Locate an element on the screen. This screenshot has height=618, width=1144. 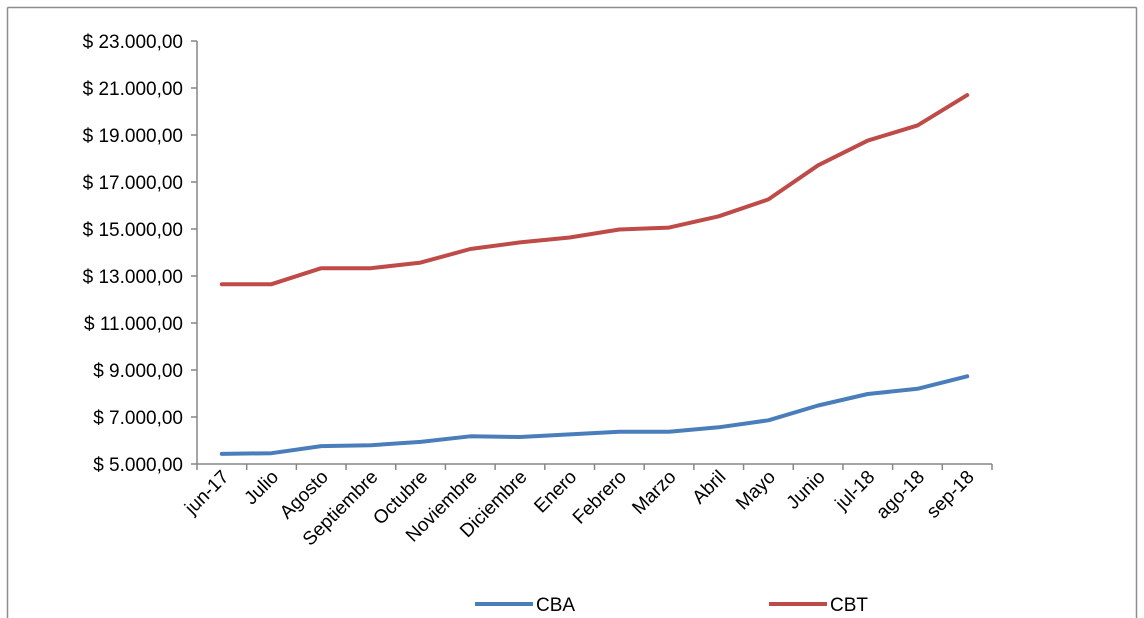
y-tick-label: $ 13.000,00 is located at coordinates (133, 277).